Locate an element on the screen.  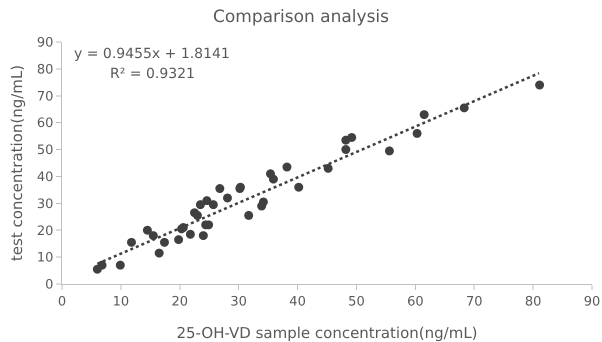
y-tick-label: 0 is located at coordinates (49, 285).